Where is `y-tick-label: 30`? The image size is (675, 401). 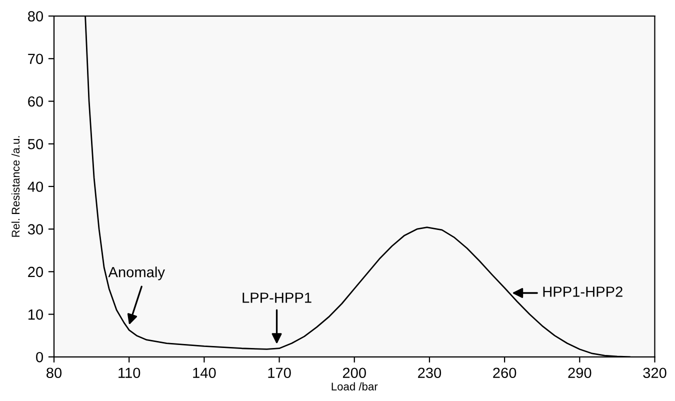 y-tick-label: 30 is located at coordinates (36, 229).